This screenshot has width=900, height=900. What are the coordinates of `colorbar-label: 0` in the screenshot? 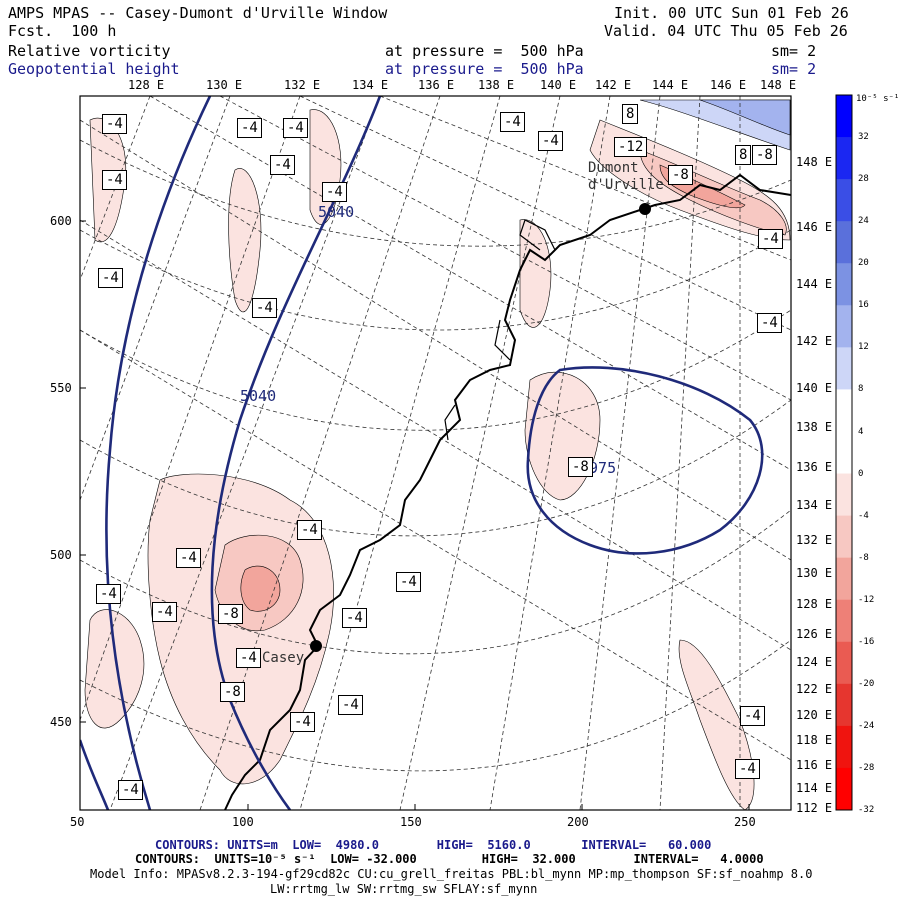 It's located at (861, 473).